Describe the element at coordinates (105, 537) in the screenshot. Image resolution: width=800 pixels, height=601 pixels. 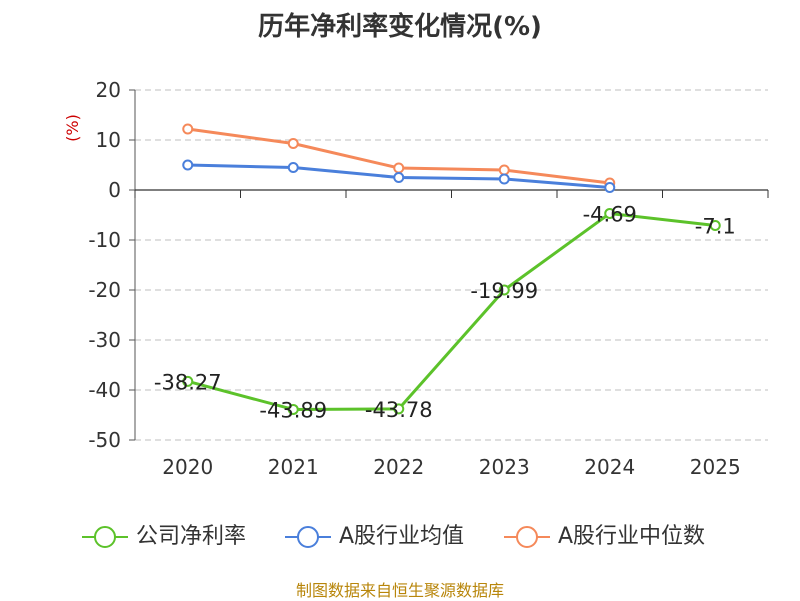
I see `legend-marker-company` at that location.